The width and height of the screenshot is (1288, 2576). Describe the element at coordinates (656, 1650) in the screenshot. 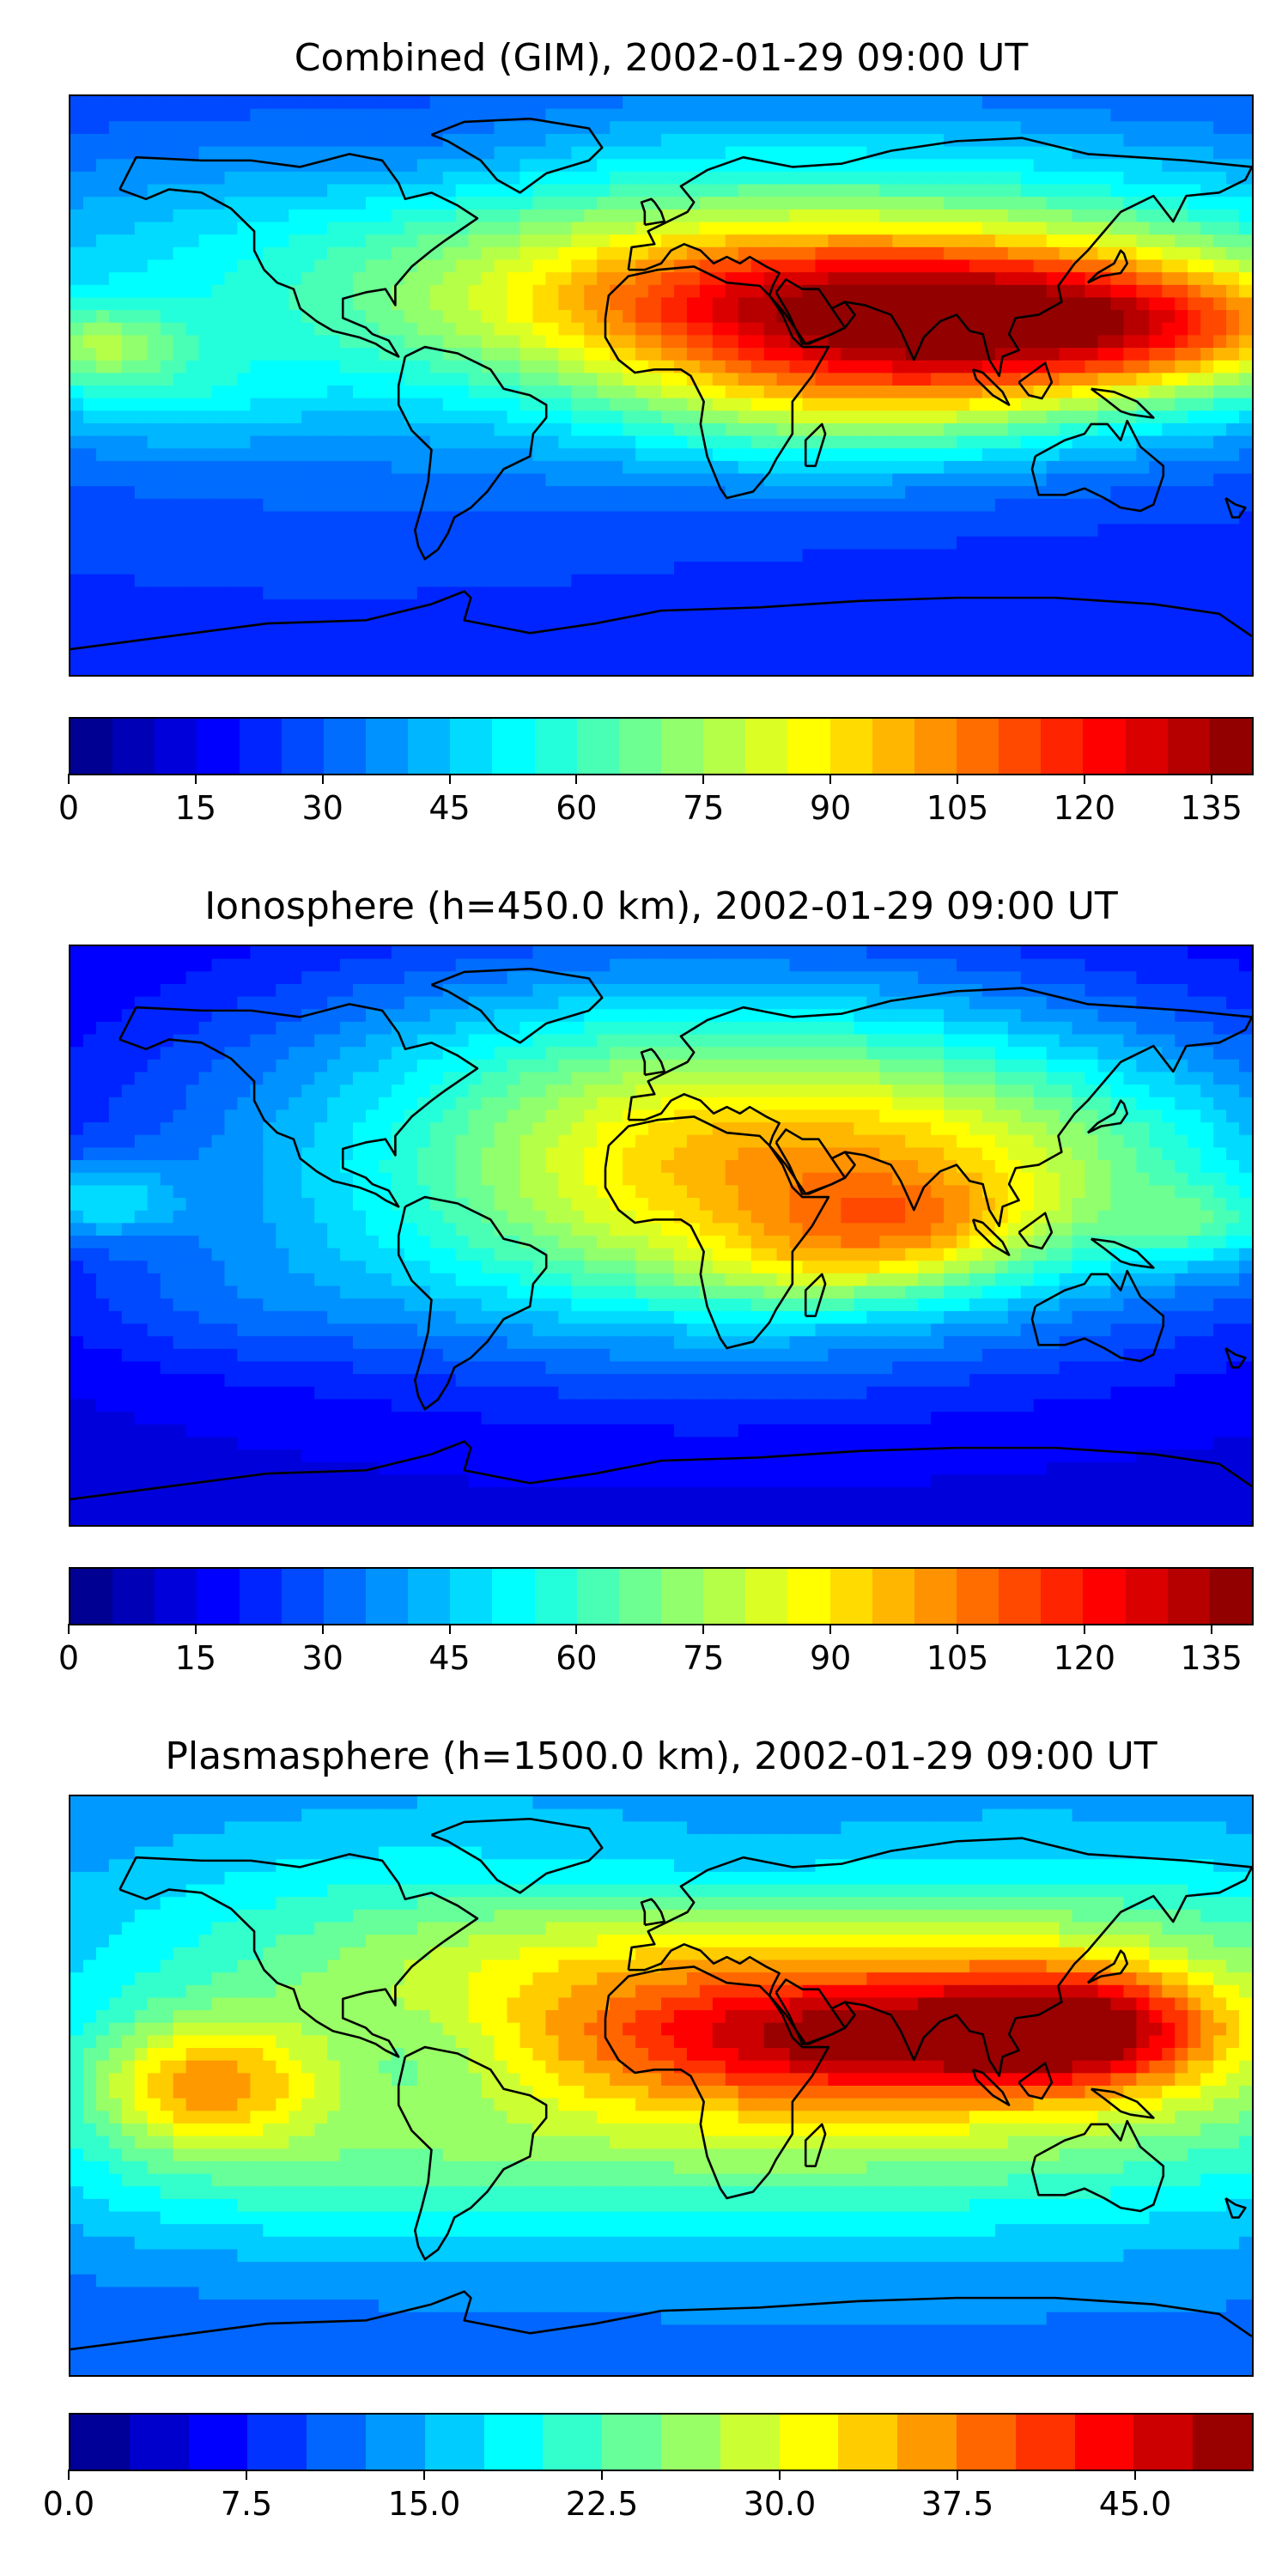

I see `panel-2-colorbar-ticks: 0 15 30 45 60 75 90 105 120 135` at that location.